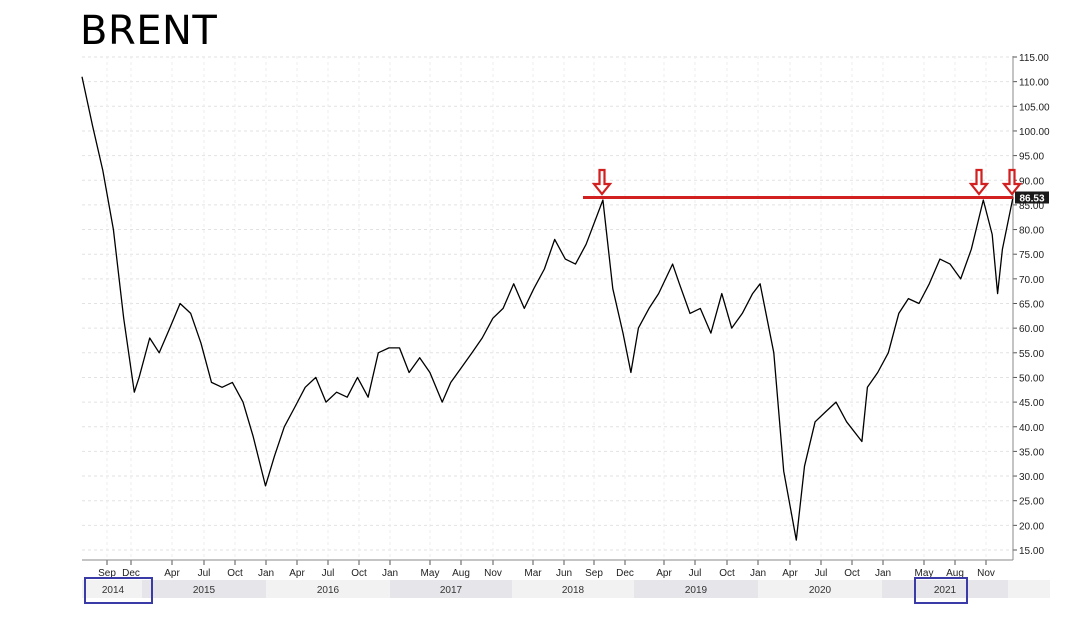 The image size is (1082, 631). I want to click on year-label: 2020, so click(820, 590).